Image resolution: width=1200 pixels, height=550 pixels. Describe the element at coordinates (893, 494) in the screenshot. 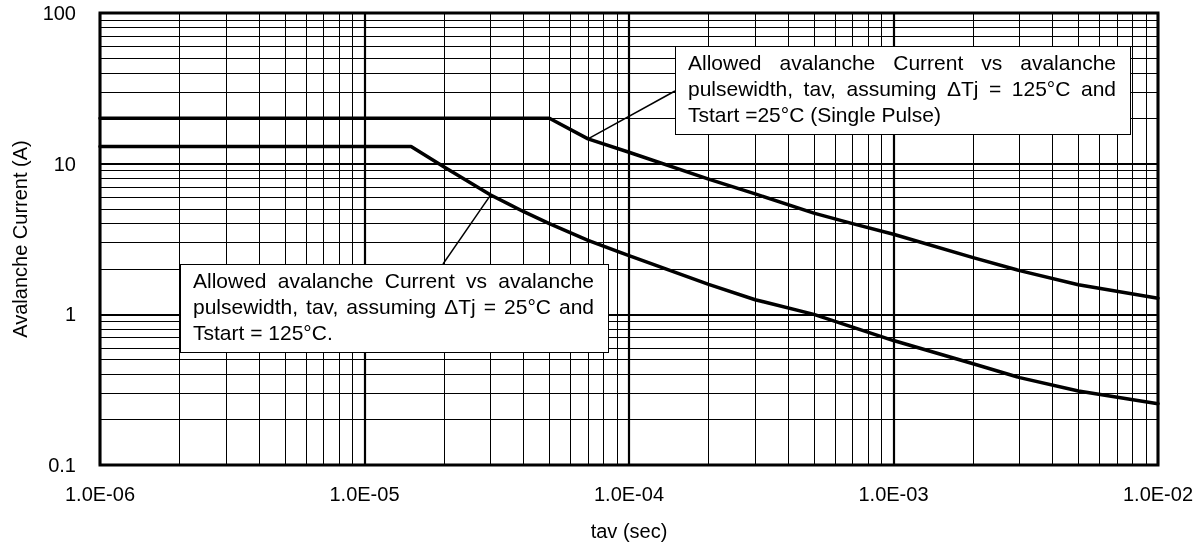

I see `x-tick-label: 1.0E-03` at that location.